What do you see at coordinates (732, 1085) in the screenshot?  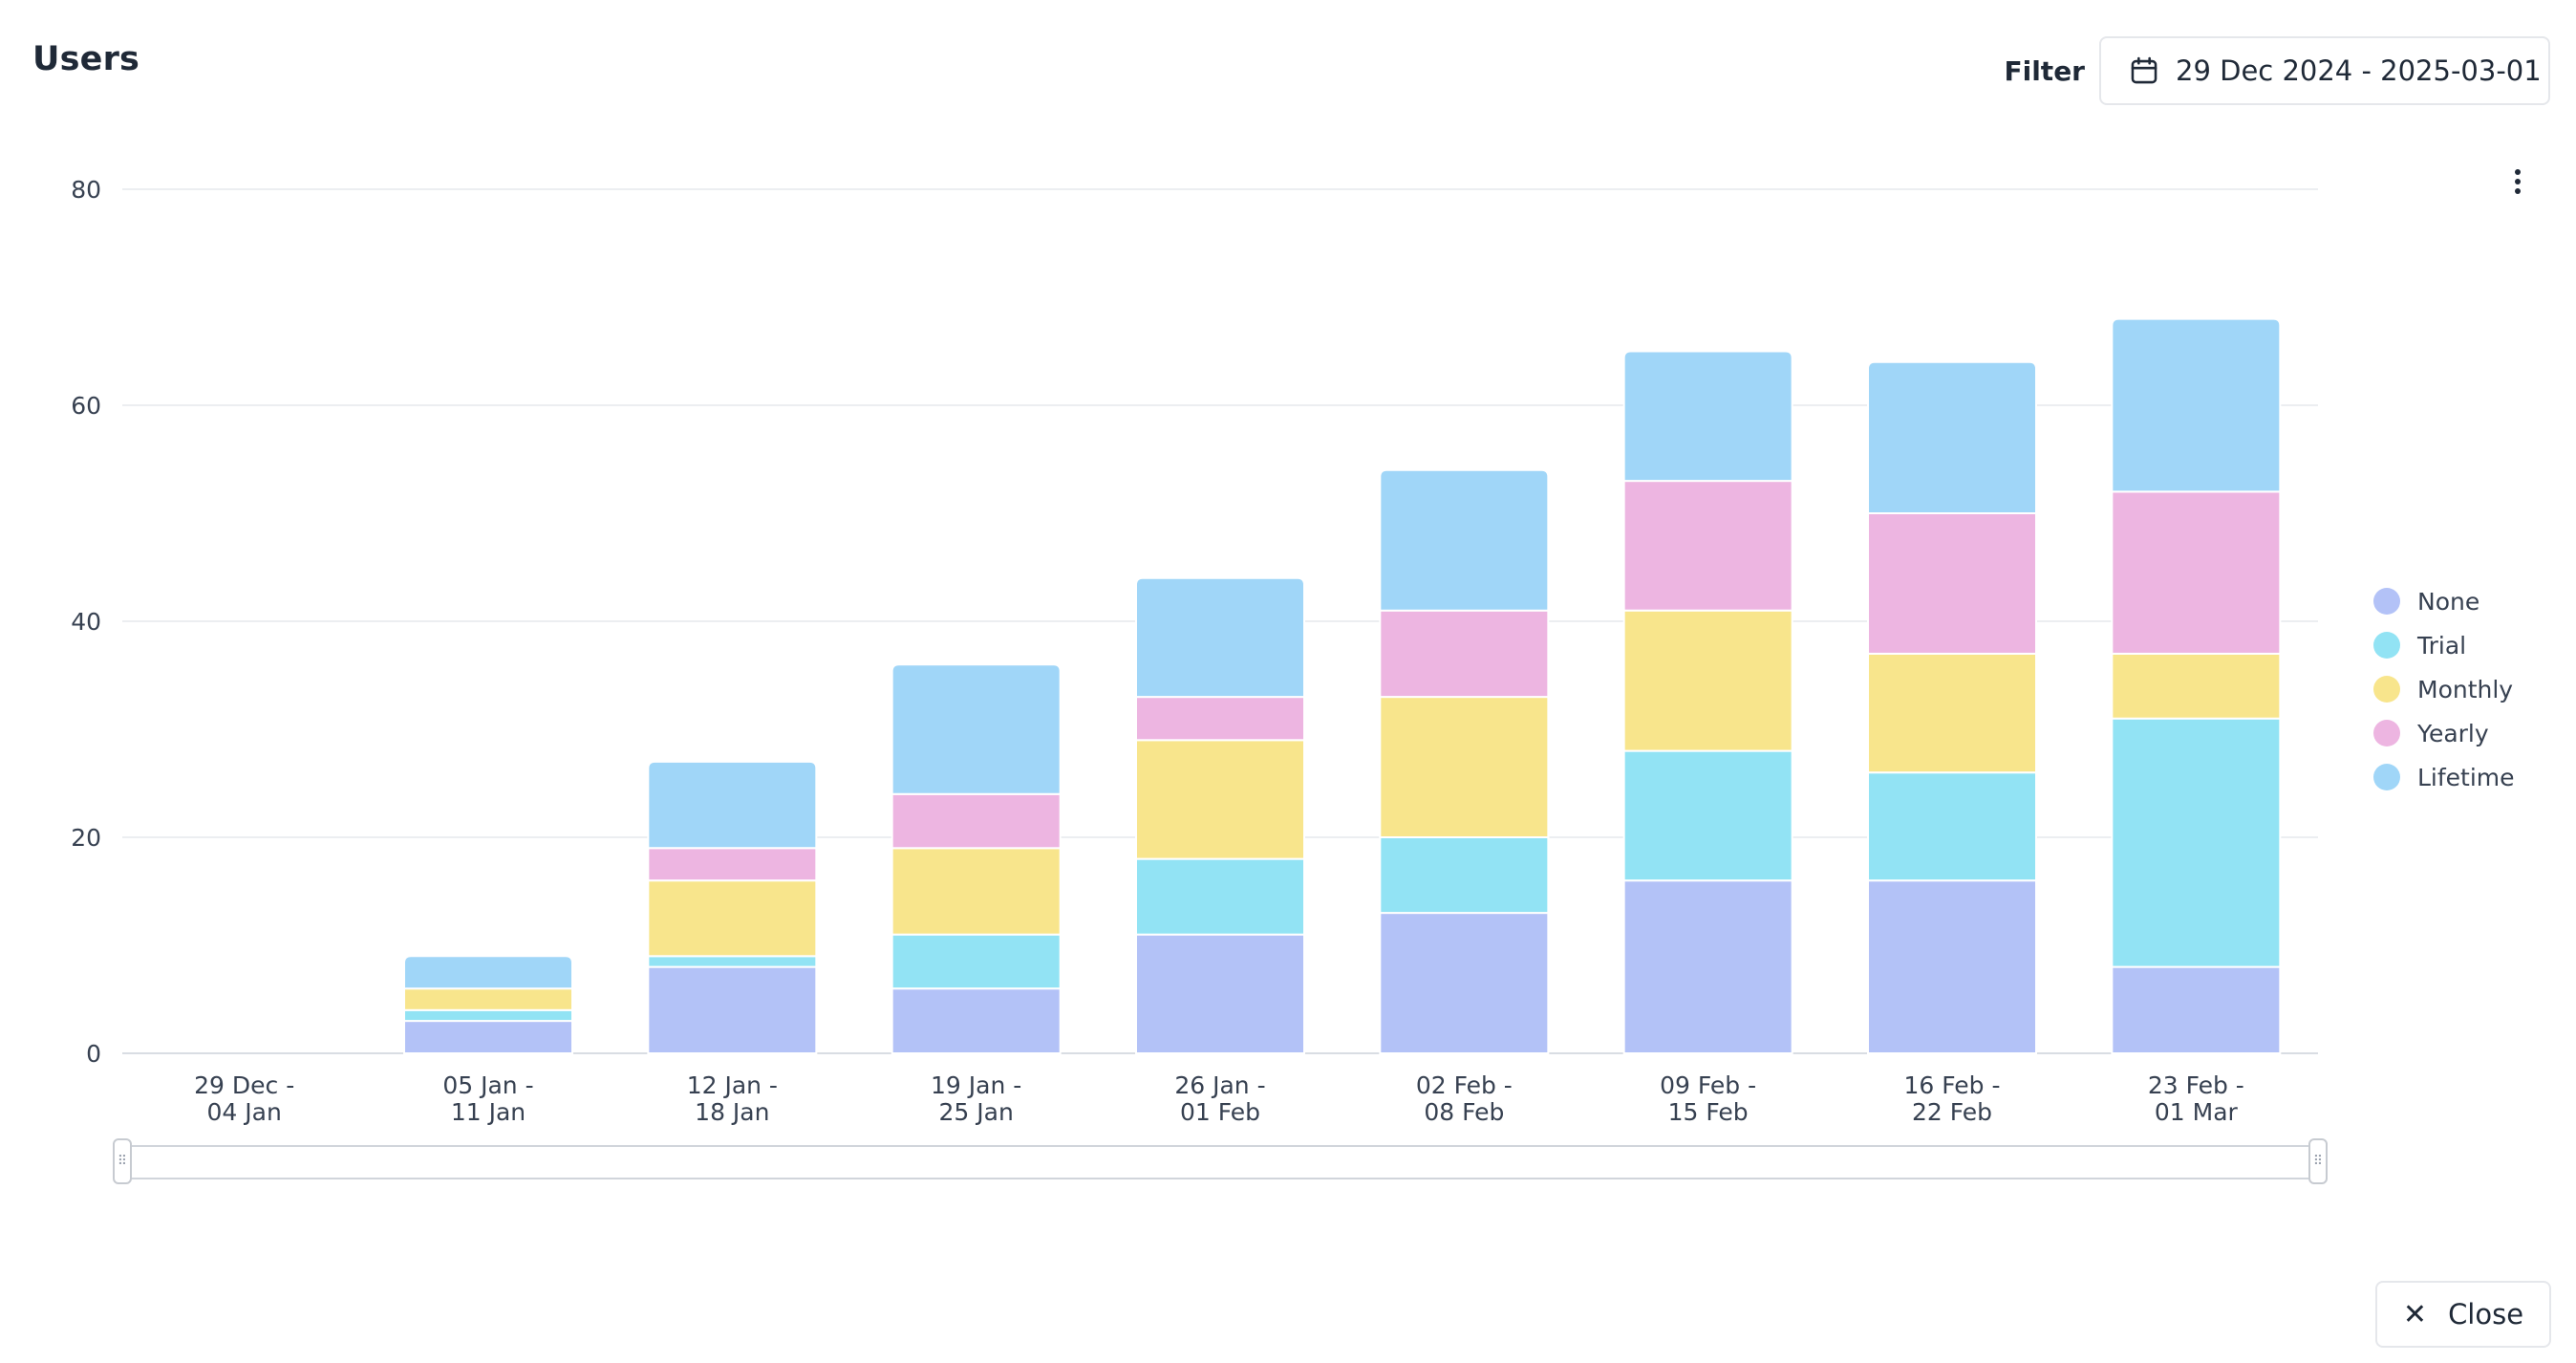 I see `x-tick-label: 12 Jan -` at bounding box center [732, 1085].